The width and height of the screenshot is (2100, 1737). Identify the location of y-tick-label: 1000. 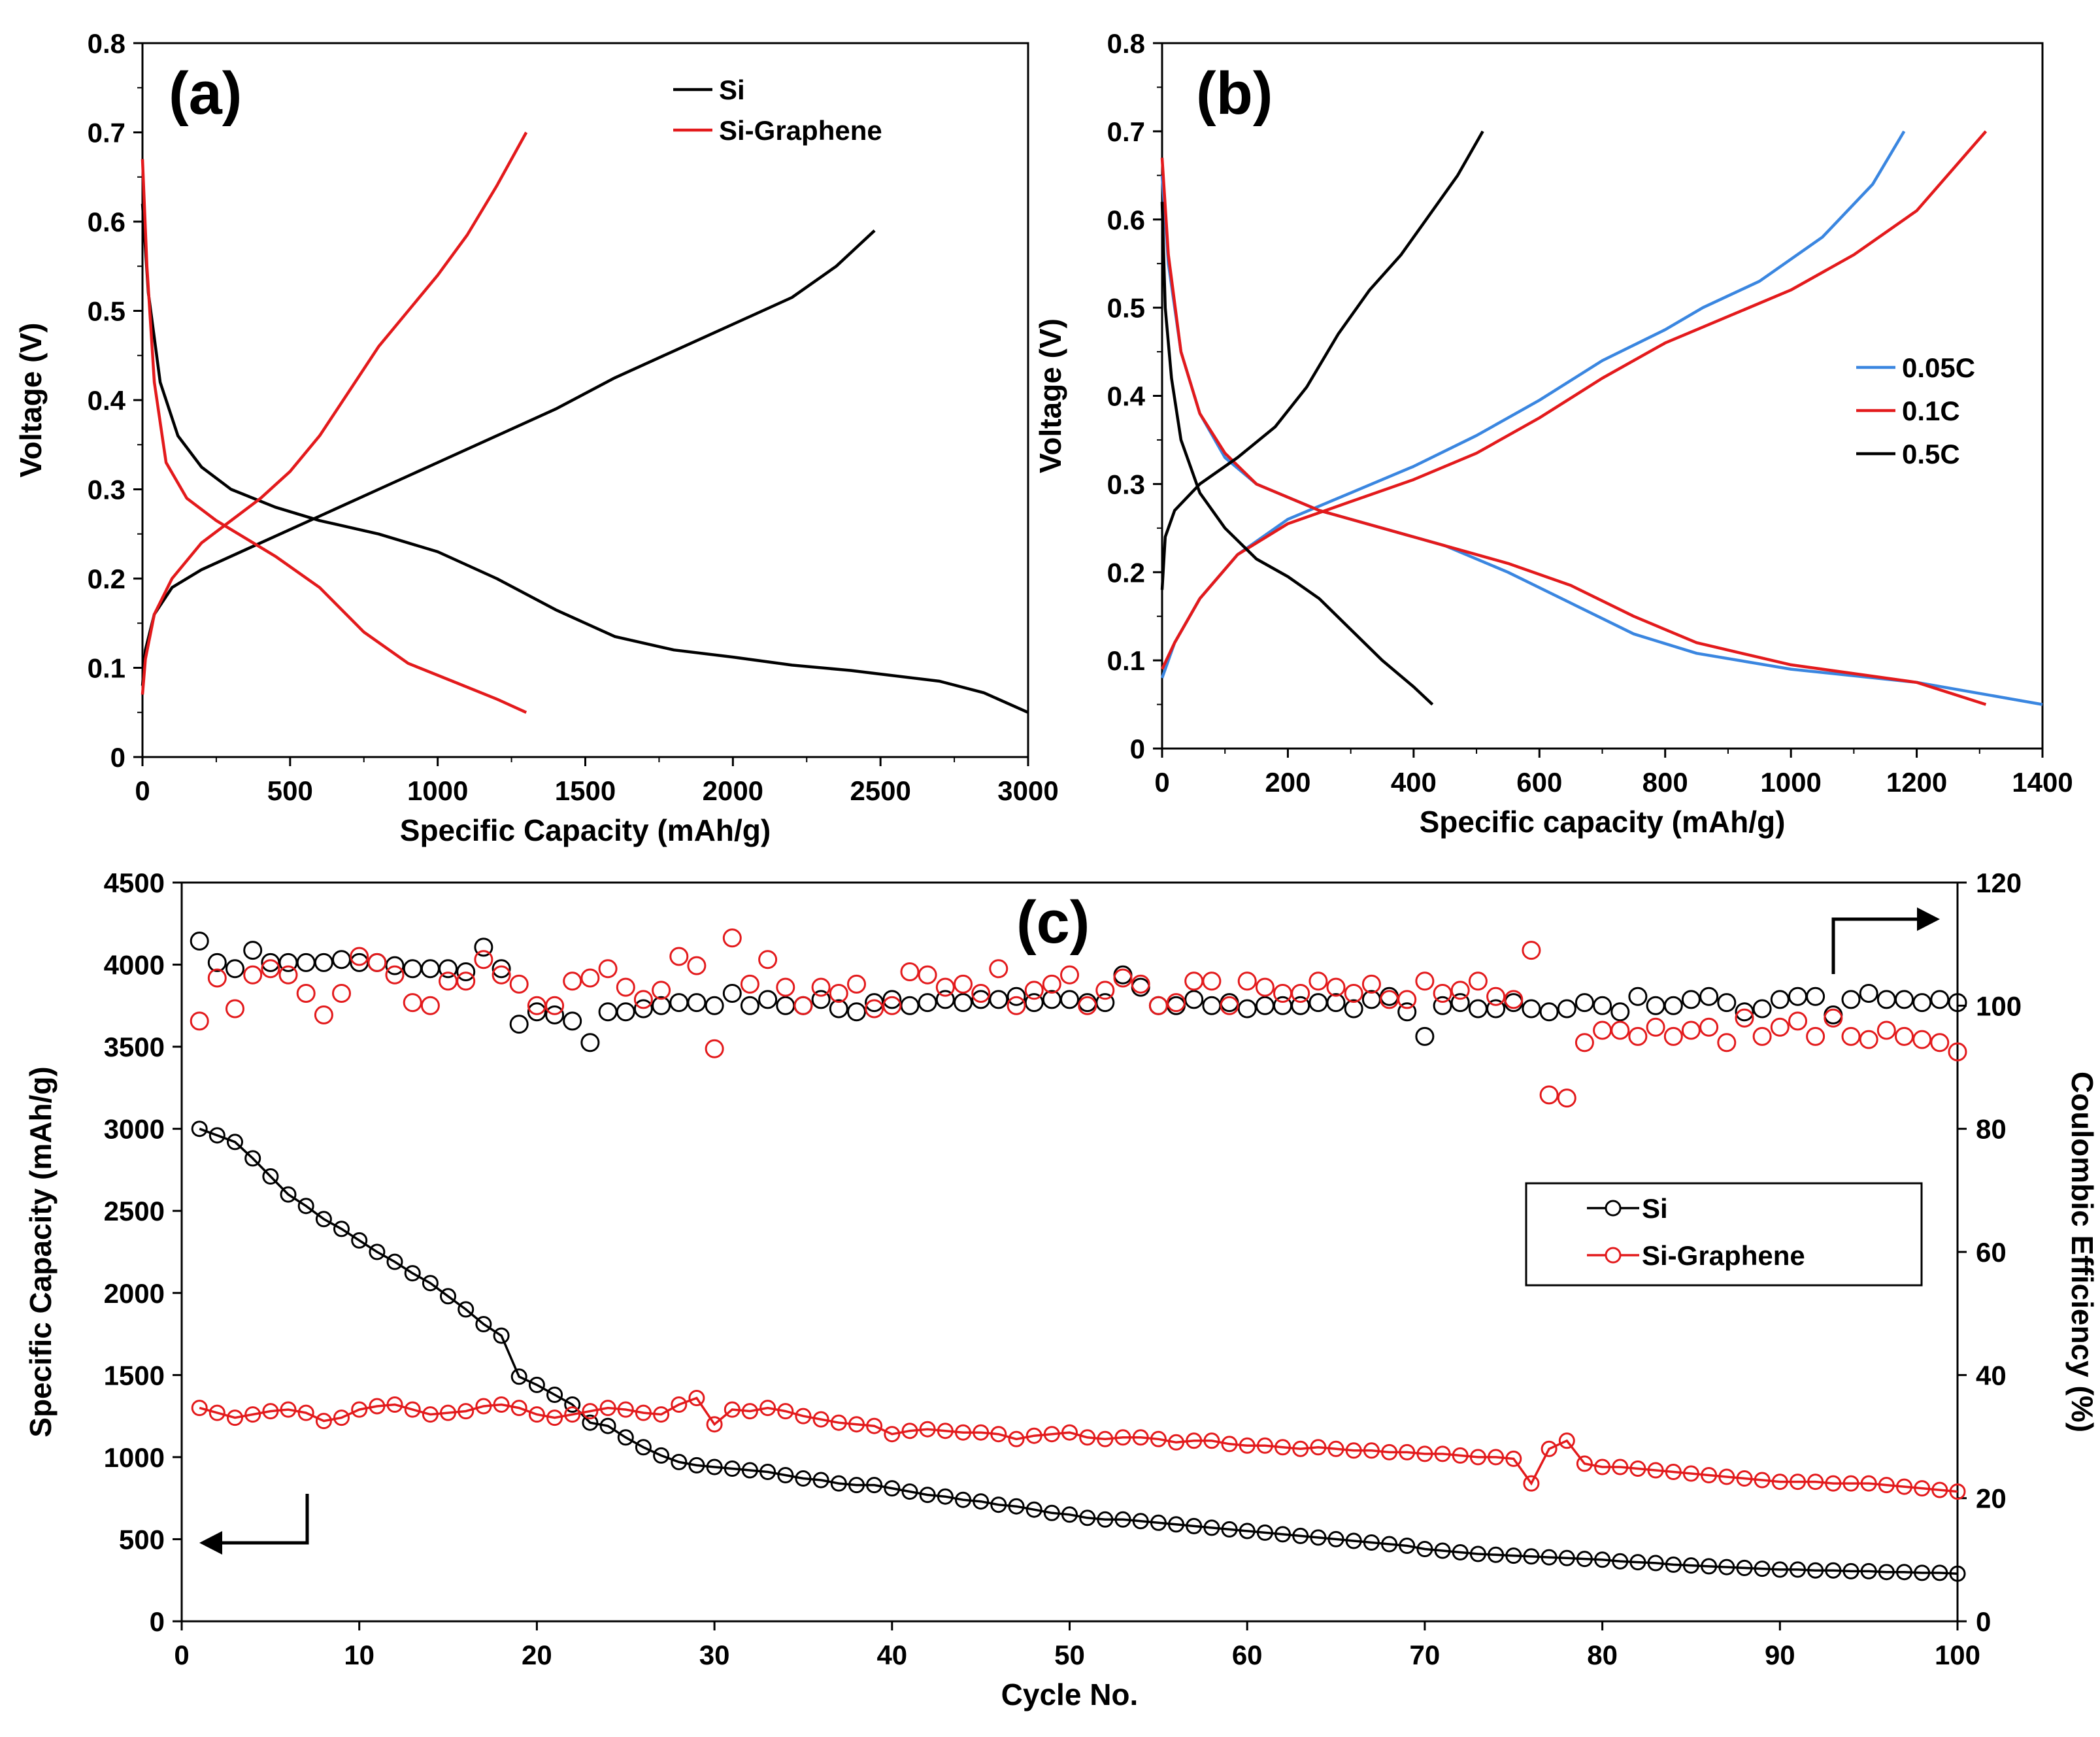
(134, 1458).